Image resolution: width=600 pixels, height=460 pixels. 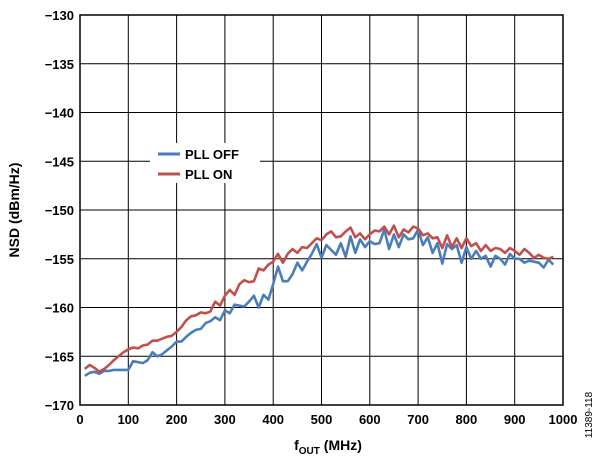 I want to click on x-tick-label: 200, so click(x=177, y=419).